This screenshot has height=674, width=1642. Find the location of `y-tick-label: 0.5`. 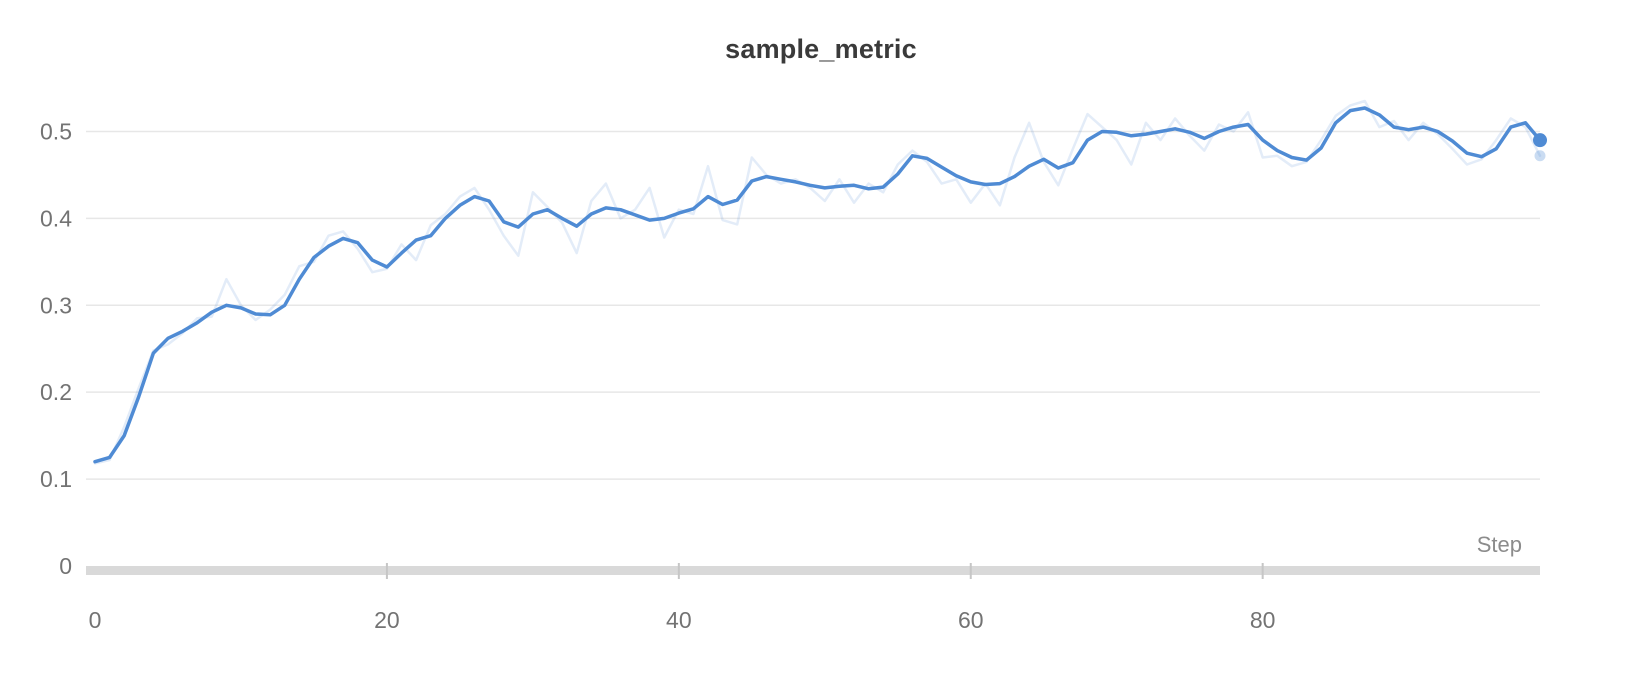

y-tick-label: 0.5 is located at coordinates (56, 131).